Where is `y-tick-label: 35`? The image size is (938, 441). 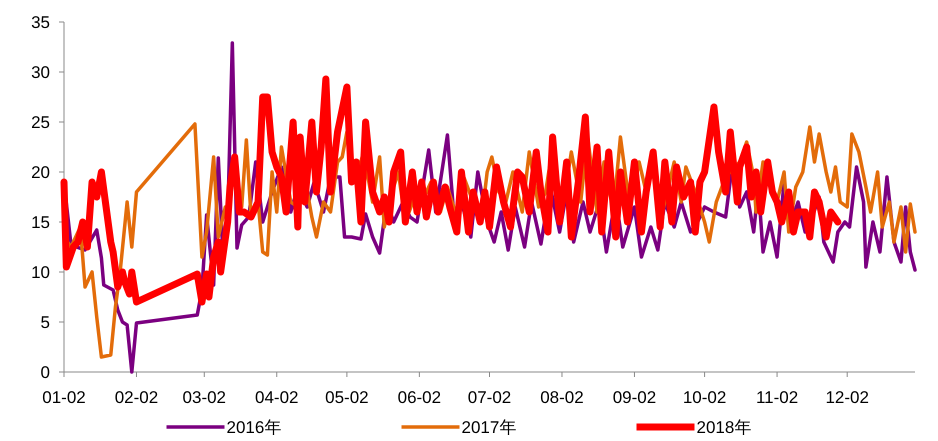 y-tick-label: 35 is located at coordinates (40, 22).